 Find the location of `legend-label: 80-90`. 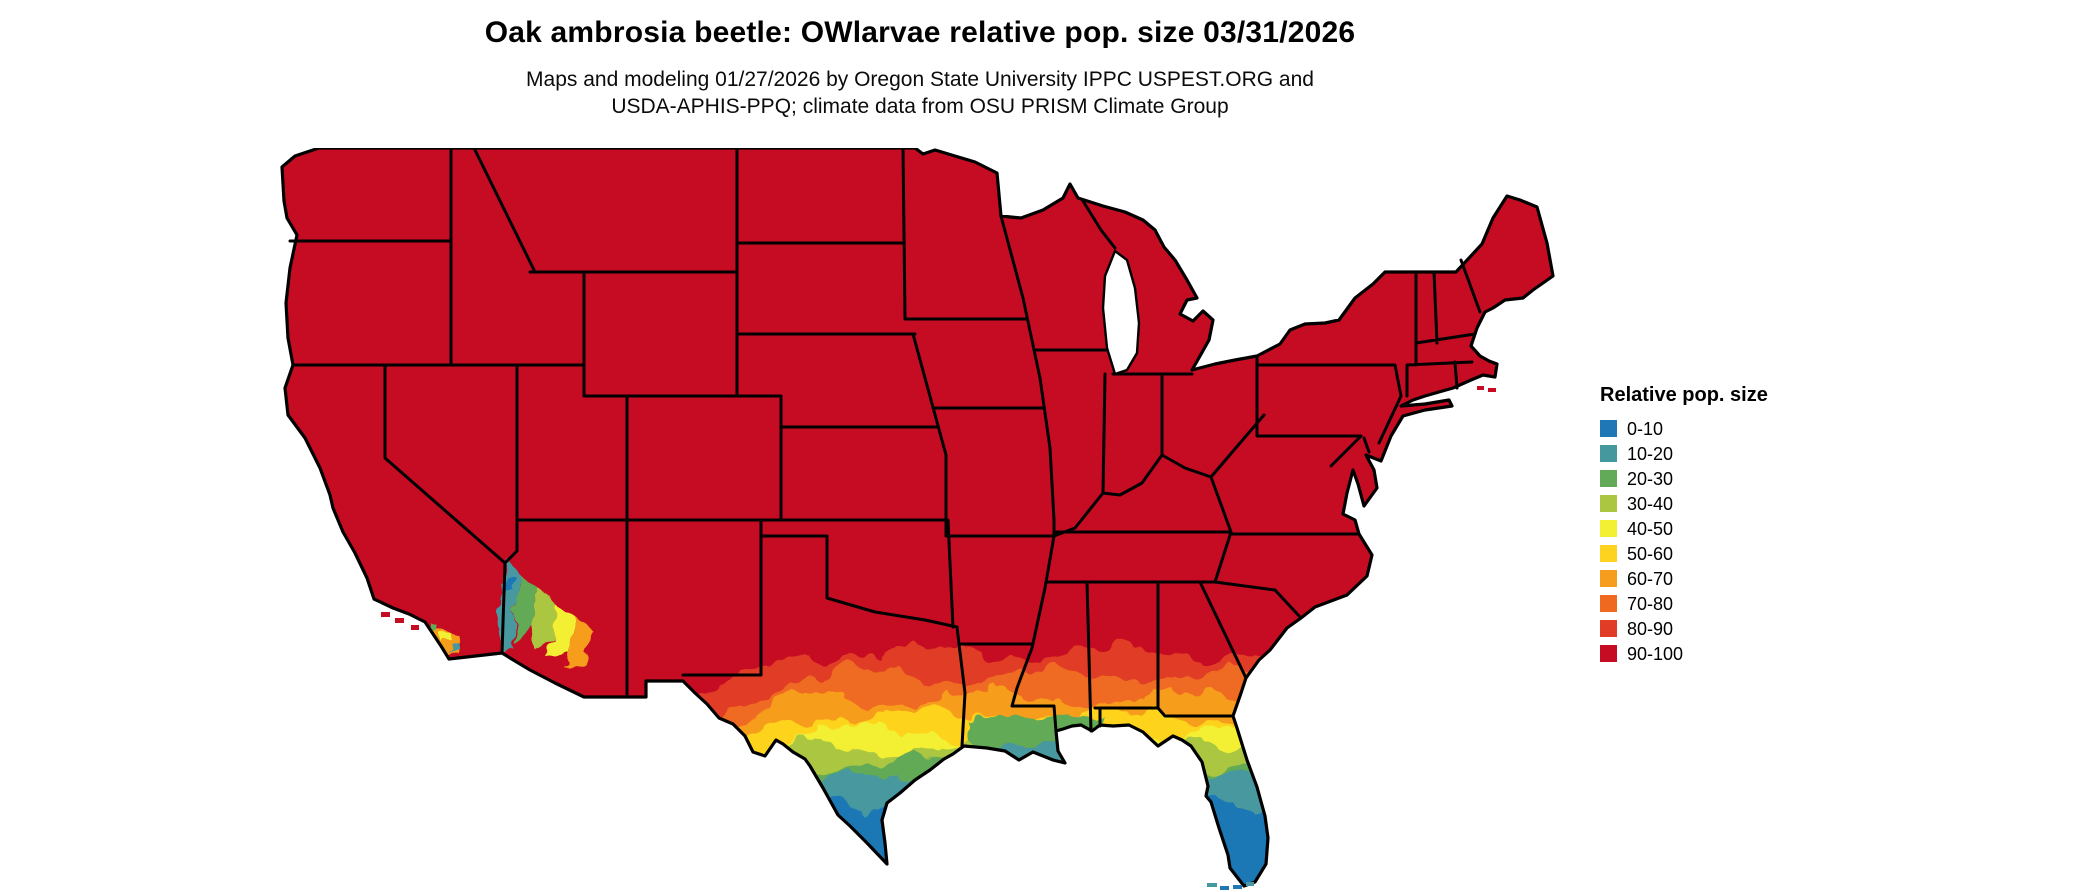

legend-label: 80-90 is located at coordinates (1650, 628).